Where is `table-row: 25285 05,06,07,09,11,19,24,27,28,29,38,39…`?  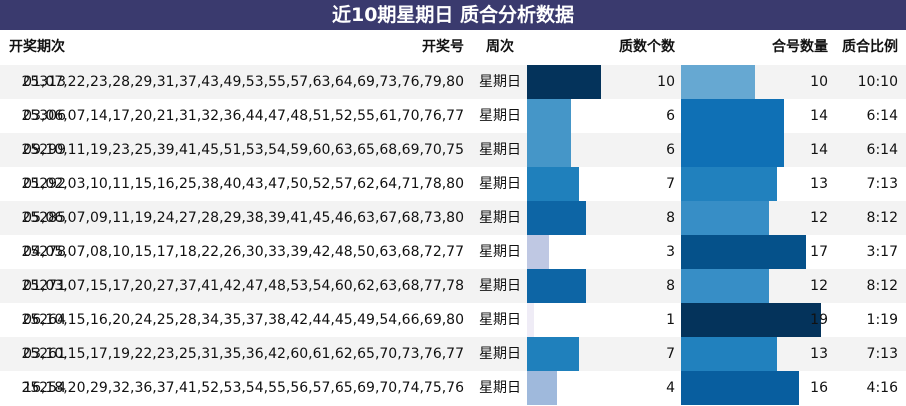 table-row: 25285 05,06,07,09,11,19,24,27,28,29,38,39… is located at coordinates (453, 218).